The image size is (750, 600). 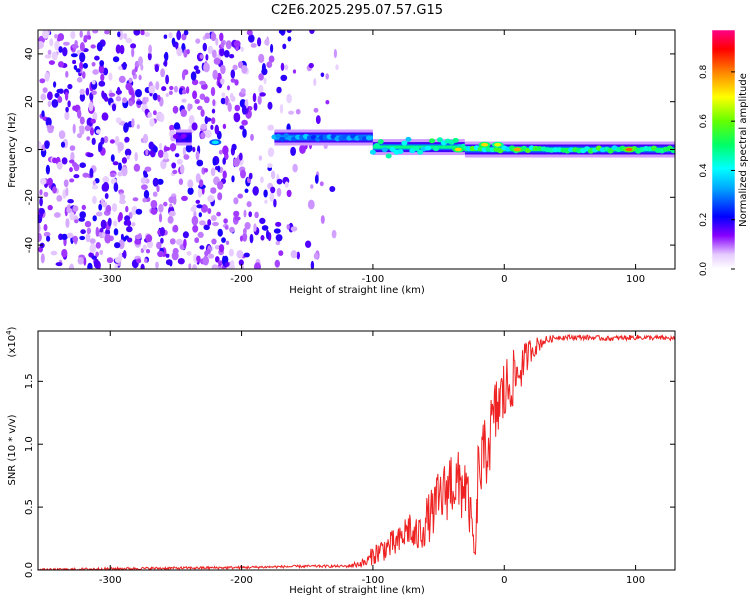 I want to click on y-tick-label: -20, so click(x=29, y=197).